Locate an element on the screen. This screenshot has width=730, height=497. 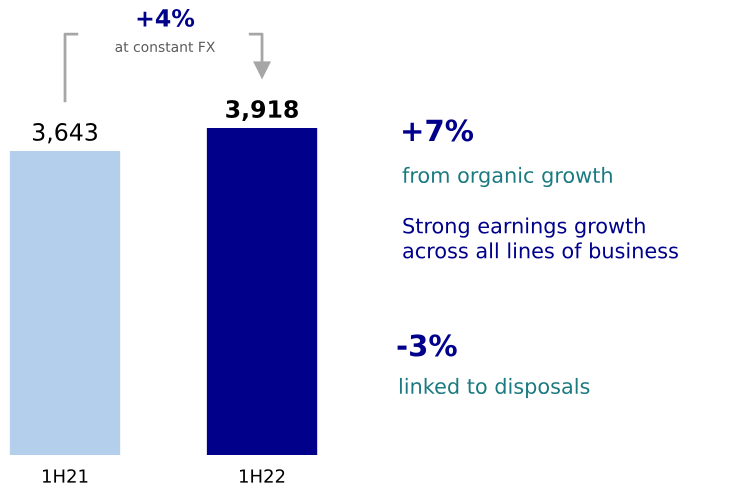
data-label: 3,643 is located at coordinates (65, 133).